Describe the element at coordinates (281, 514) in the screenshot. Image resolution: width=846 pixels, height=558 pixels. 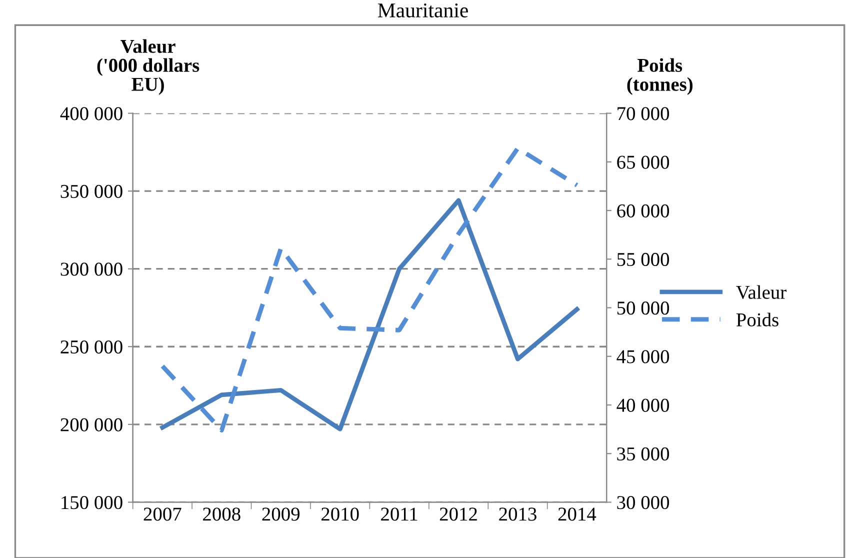
I see `x-tick-label: 2009` at that location.